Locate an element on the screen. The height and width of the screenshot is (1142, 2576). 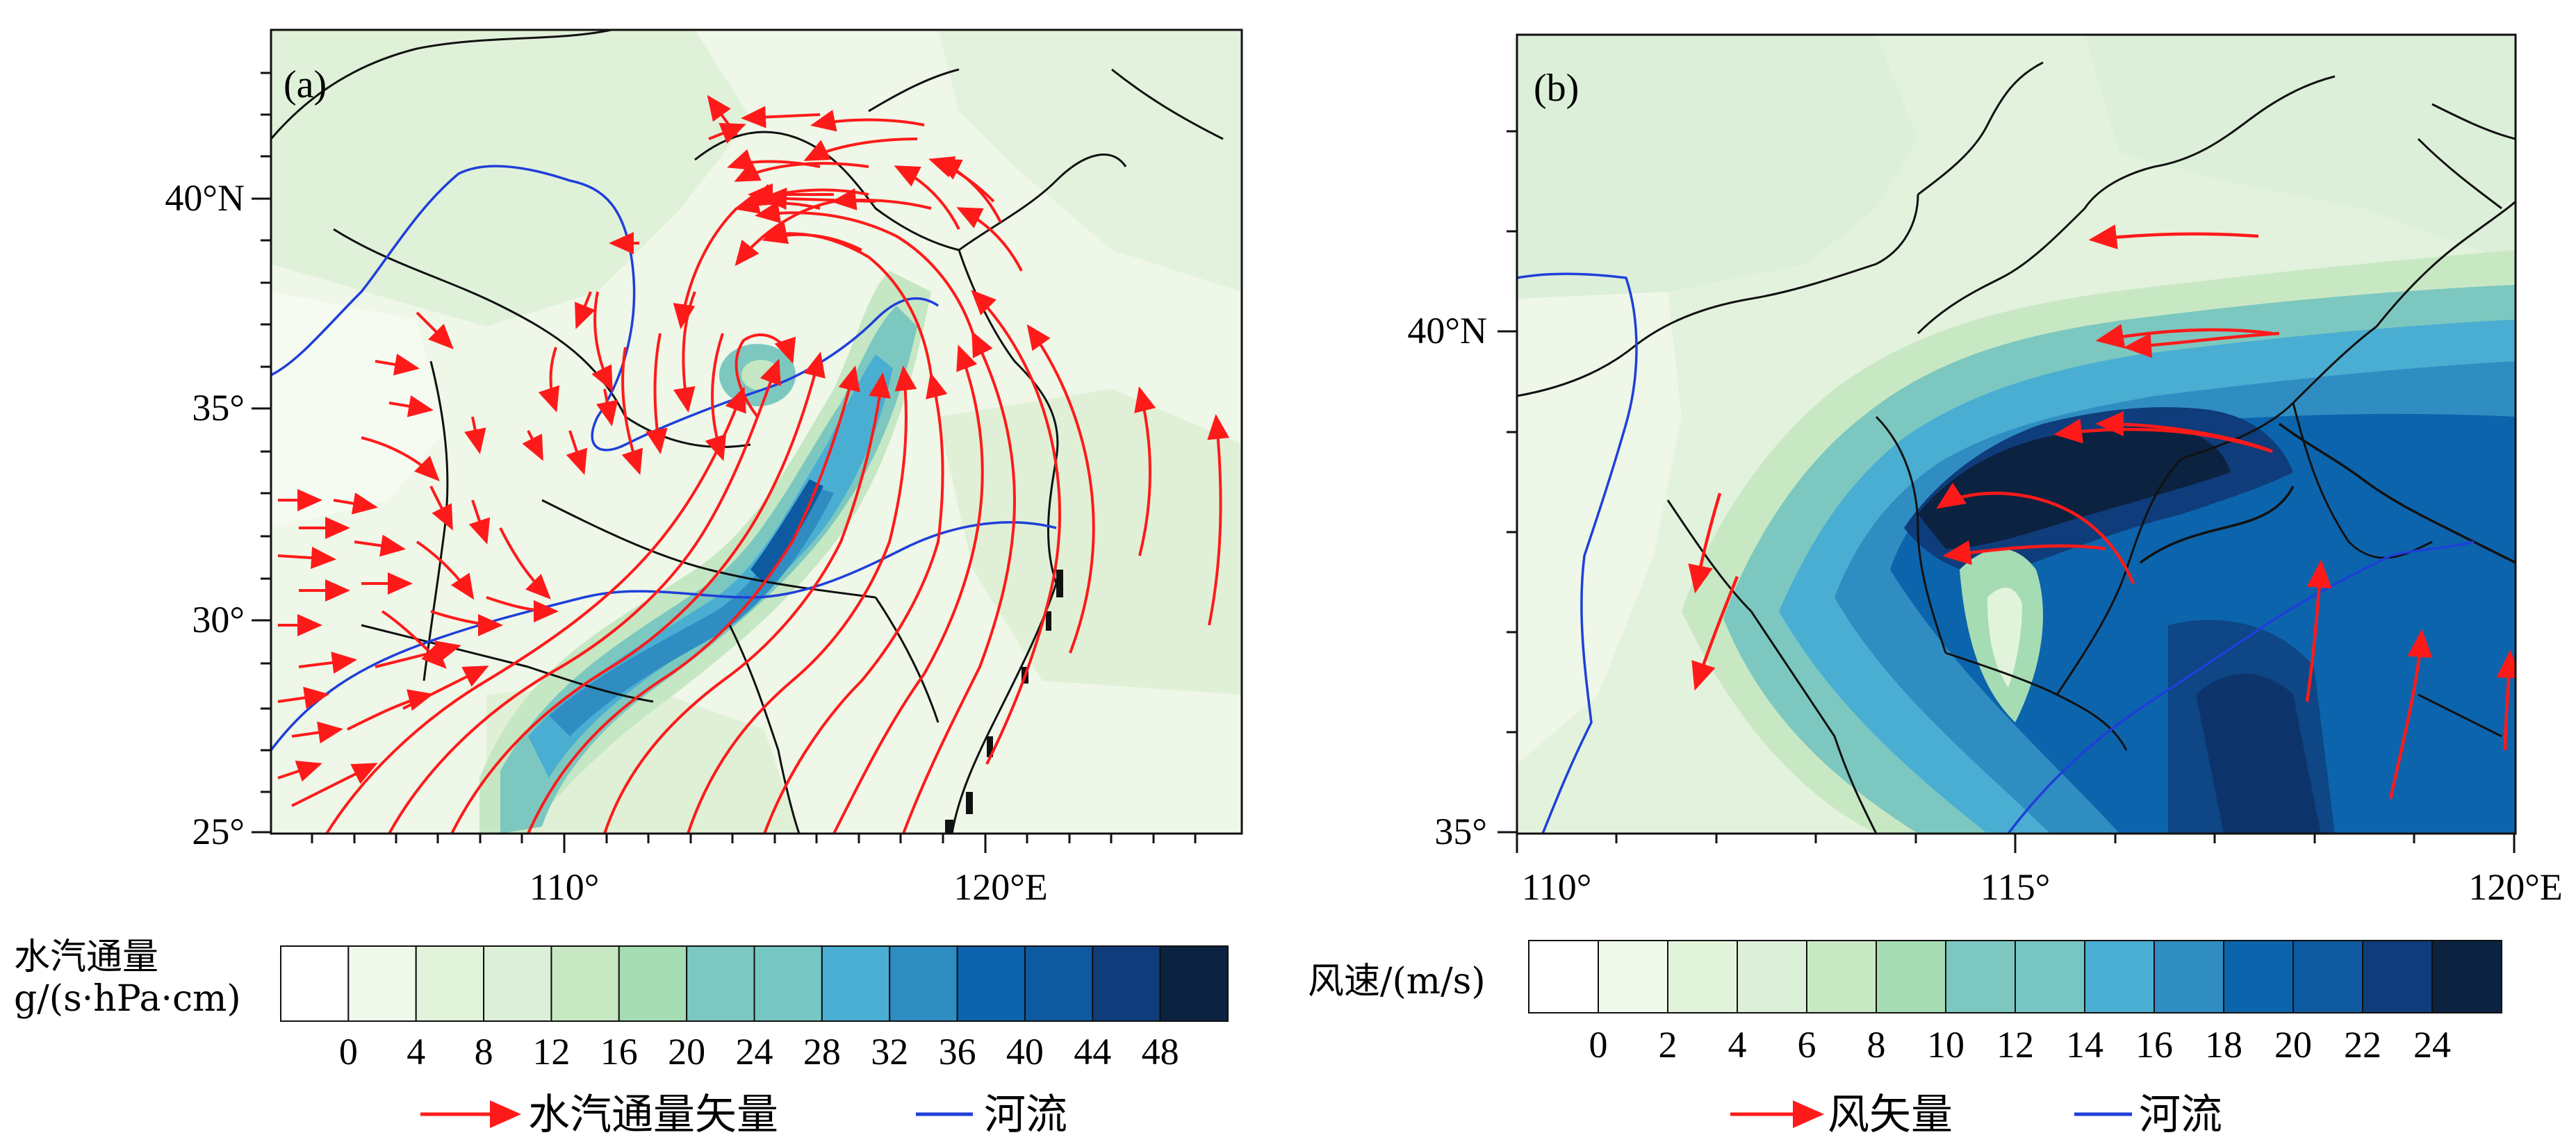
x-tick-b-120: 120°E is located at coordinates (2515, 887).